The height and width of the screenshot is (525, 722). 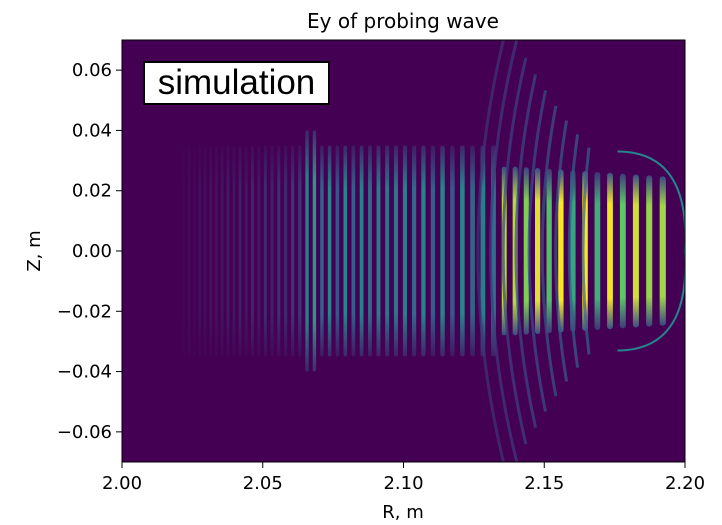 I want to click on x-axis: 2.00 2.05 2.10 2.15 2.20, so click(x=403, y=478).